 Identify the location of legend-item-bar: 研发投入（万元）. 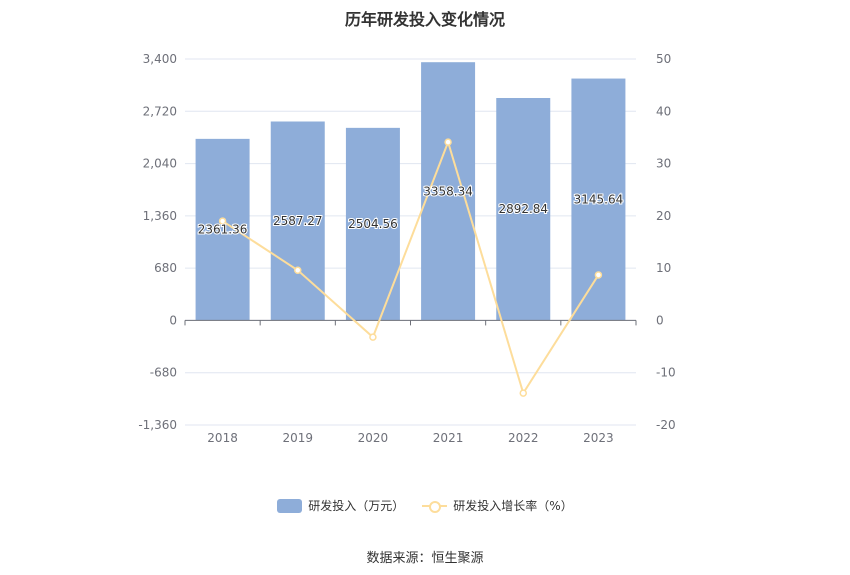
(340, 505).